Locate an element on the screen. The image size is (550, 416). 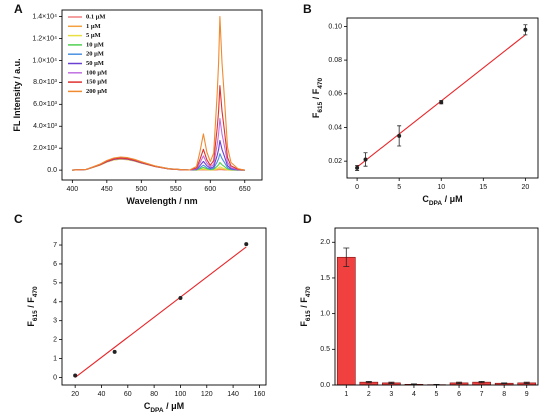
panel-letter: D is located at coordinates (307, 219).